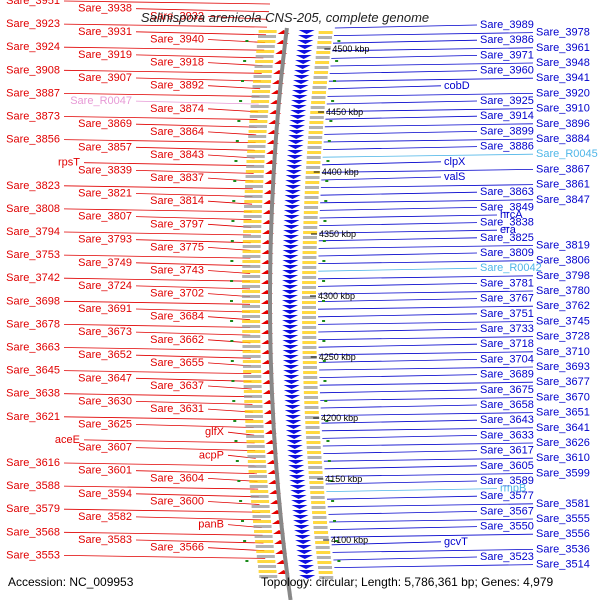 This screenshot has height=600, width=600. Describe the element at coordinates (507, 527) in the screenshot. I see `right-gene-label: Sare_3550` at that location.